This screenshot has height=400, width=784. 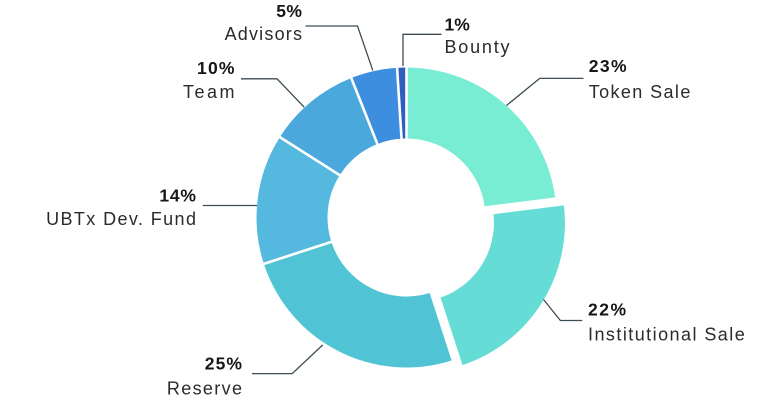 What do you see at coordinates (478, 47) in the screenshot?
I see `svg-text: Bounty` at bounding box center [478, 47].